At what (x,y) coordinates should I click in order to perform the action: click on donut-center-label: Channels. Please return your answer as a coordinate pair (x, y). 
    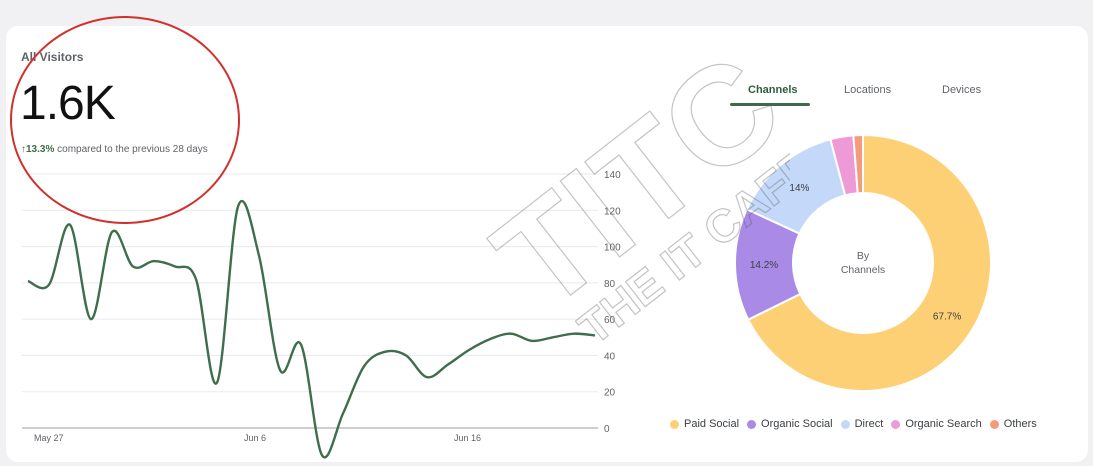
    Looking at the image, I should click on (863, 270).